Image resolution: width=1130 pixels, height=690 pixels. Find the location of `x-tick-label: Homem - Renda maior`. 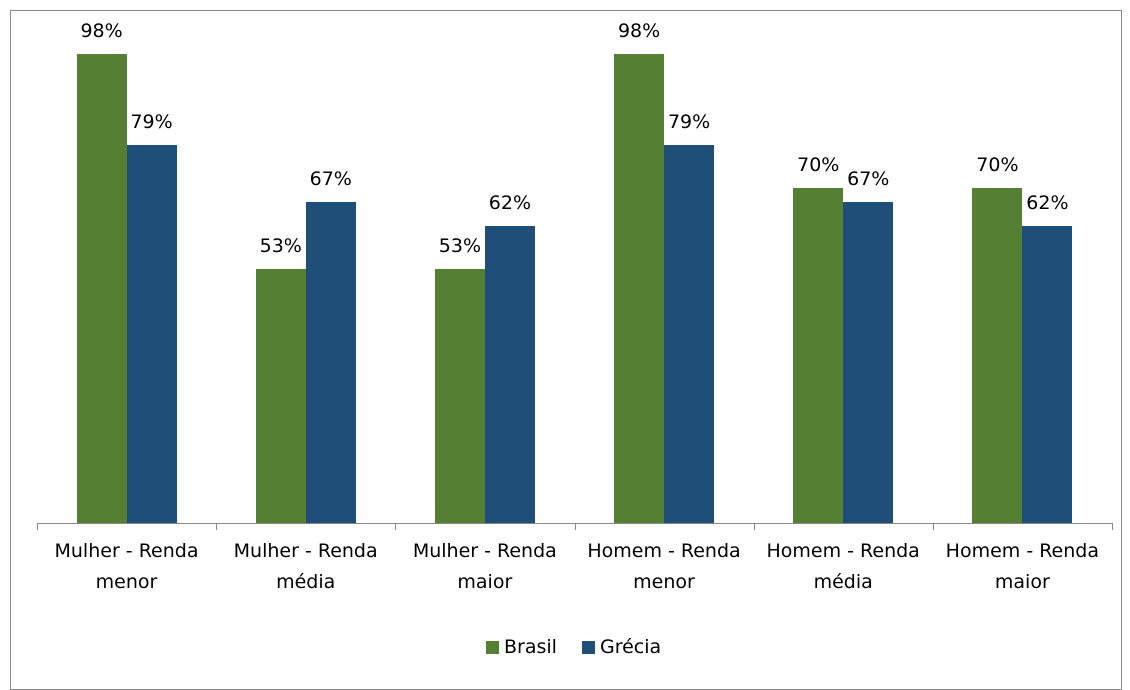

x-tick-label: Homem - Renda maior is located at coordinates (1022, 566).